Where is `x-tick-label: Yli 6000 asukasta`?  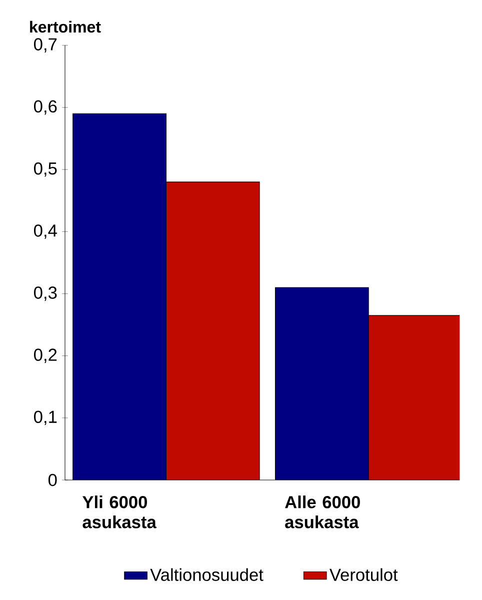 x-tick-label: Yli 6000 asukasta is located at coordinates (119, 512).